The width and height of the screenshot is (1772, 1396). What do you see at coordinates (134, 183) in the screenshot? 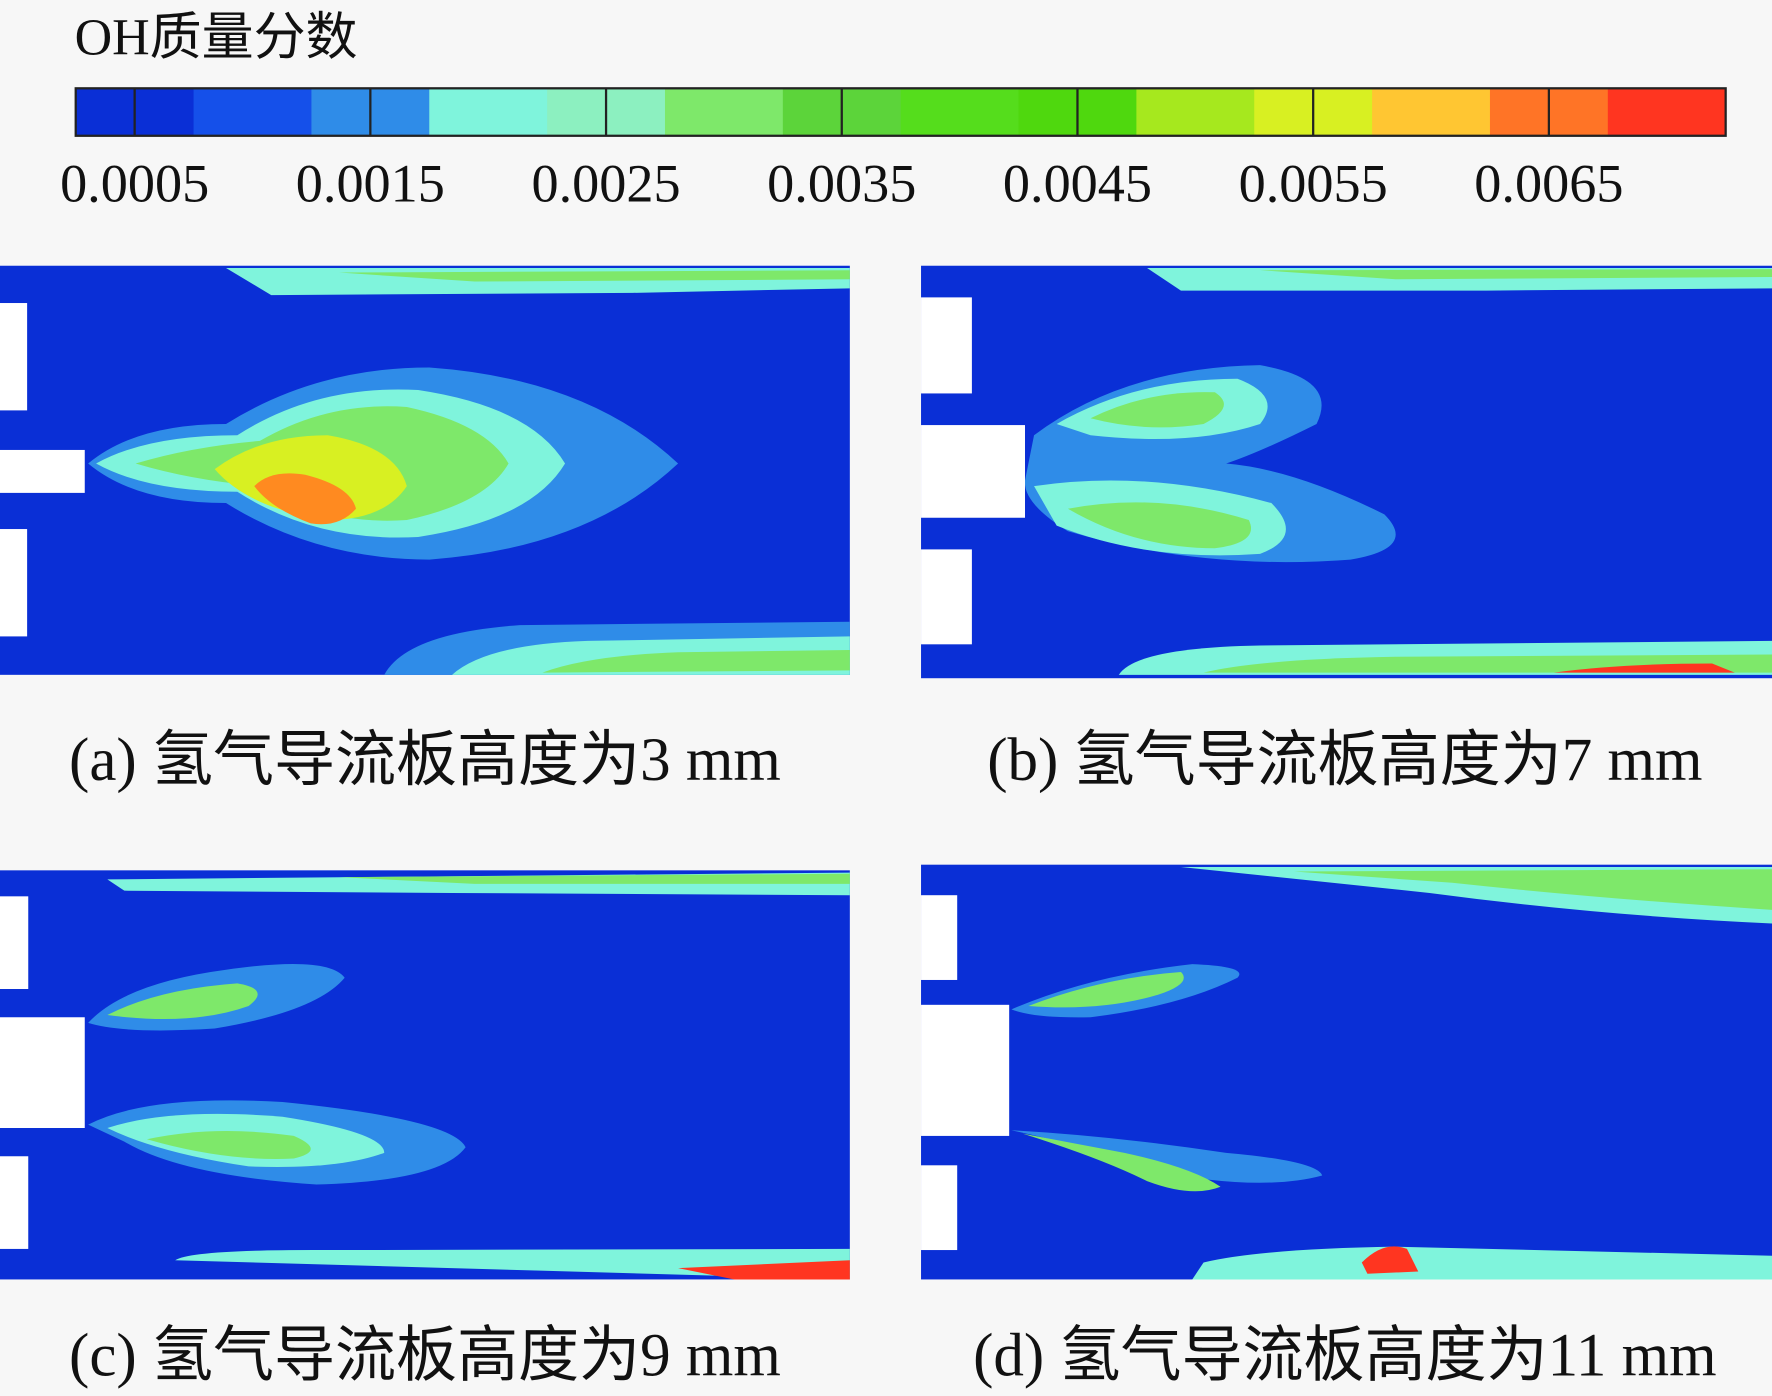
I see `tick-label: 0.0005` at bounding box center [134, 183].